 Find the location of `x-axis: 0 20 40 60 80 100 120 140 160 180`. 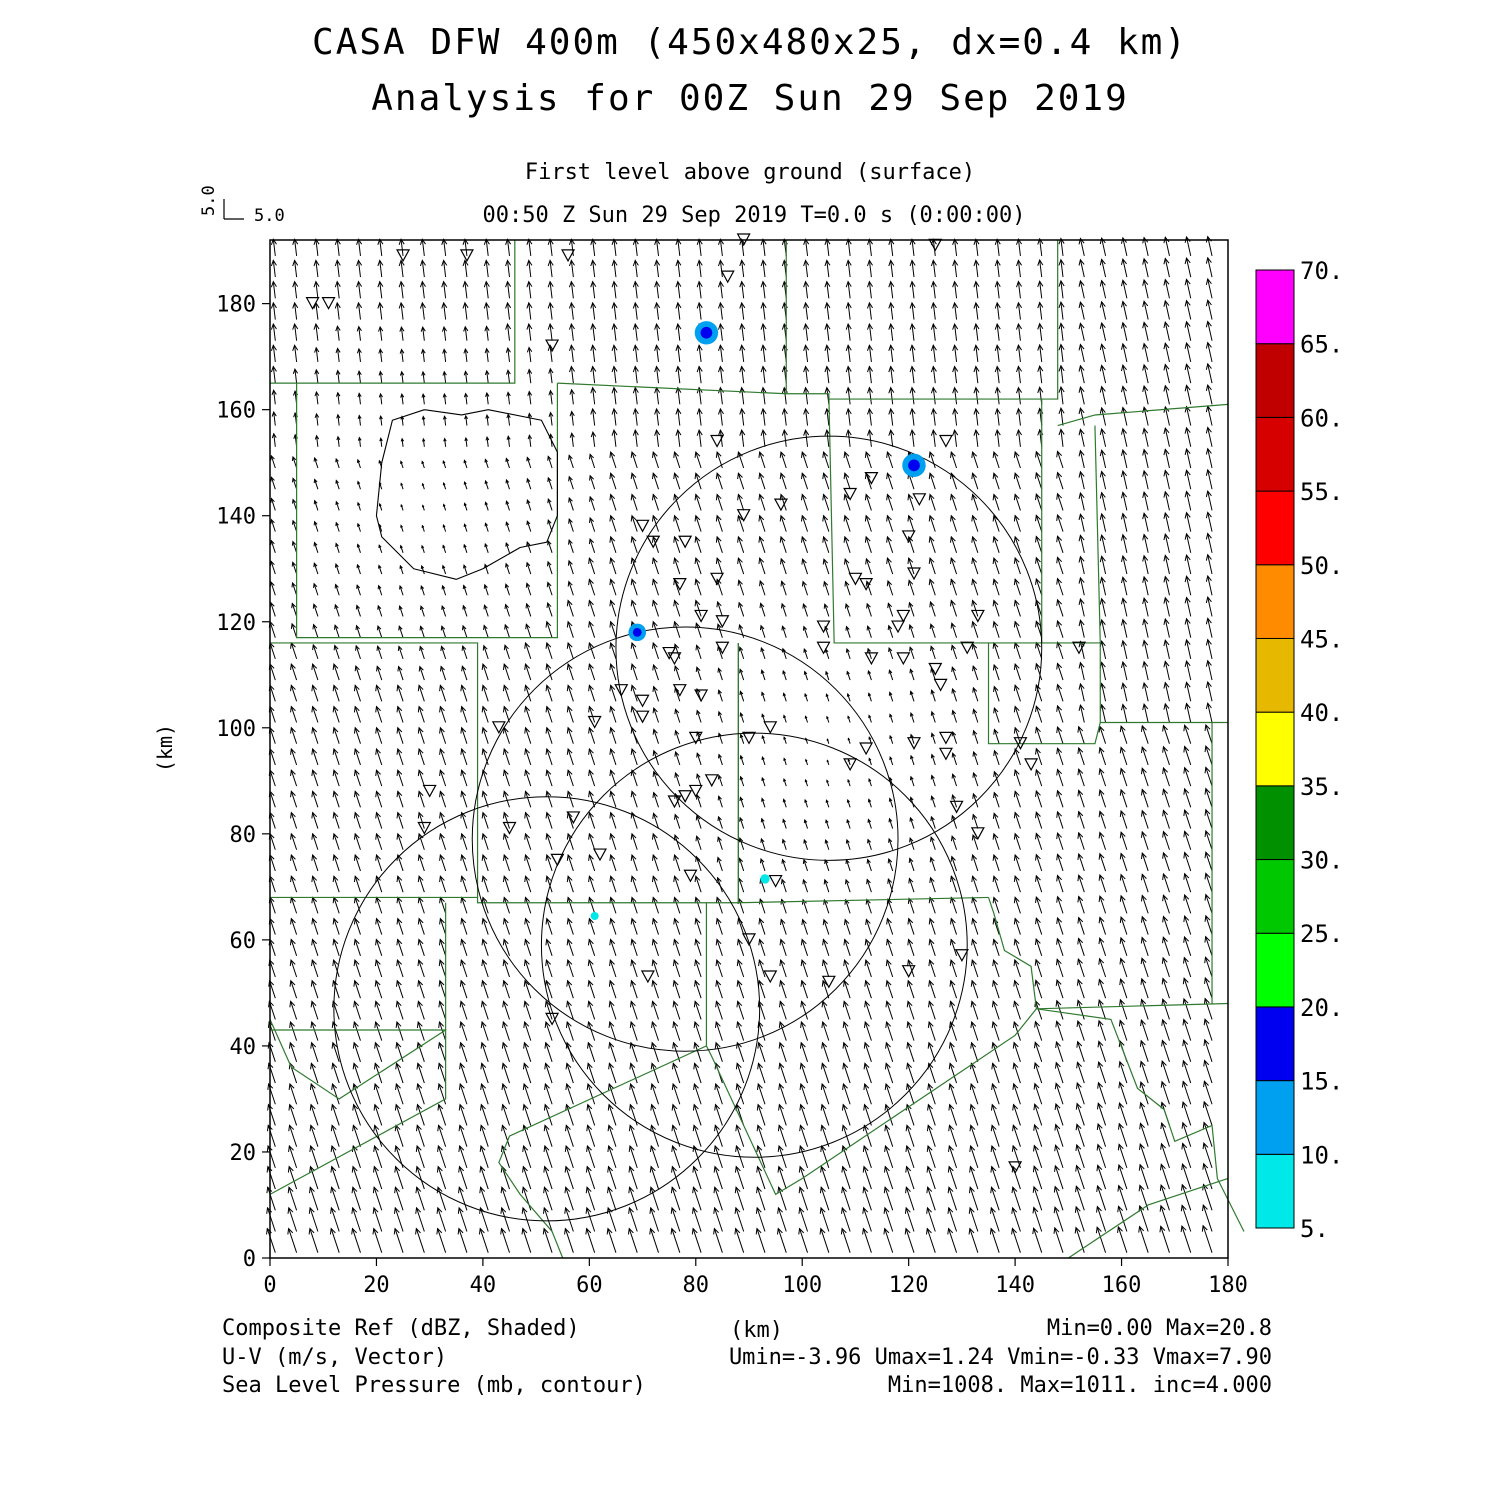

x-axis: 0 20 40 60 80 100 120 140 160 180 is located at coordinates (755, 1278).